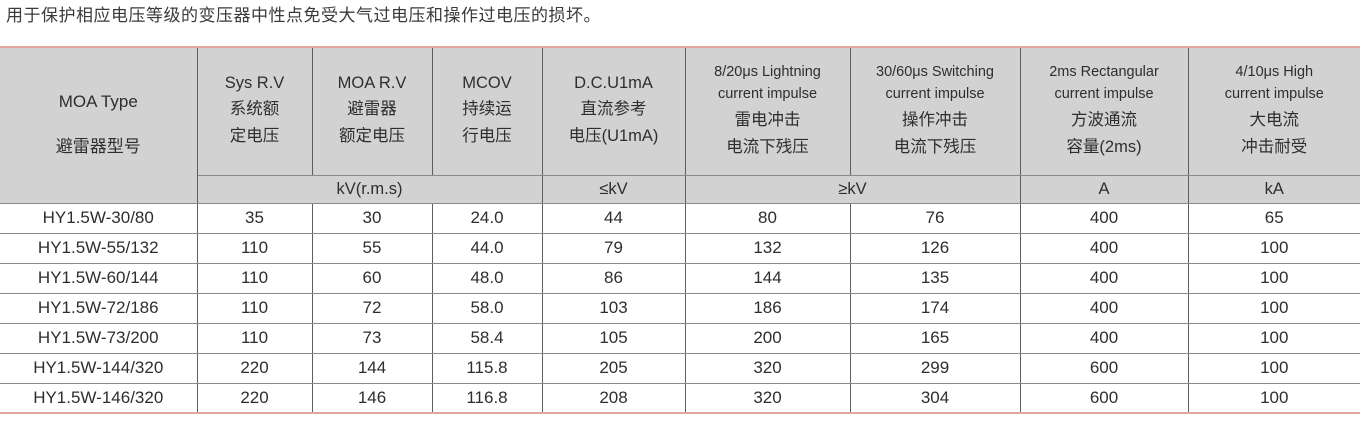 The width and height of the screenshot is (1360, 429). I want to click on value-cell: 115.8, so click(487, 368).